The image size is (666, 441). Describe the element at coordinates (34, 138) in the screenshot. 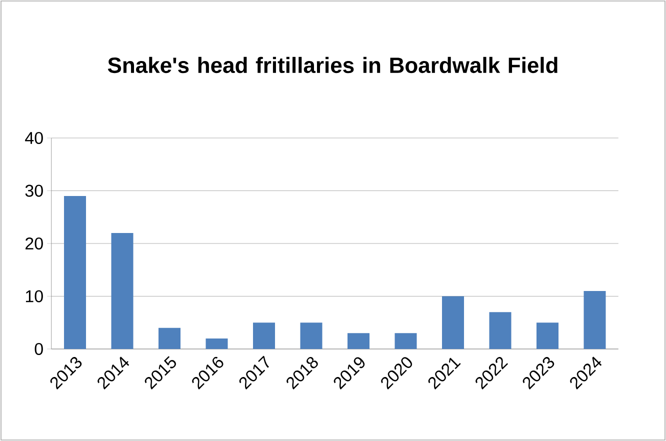

I see `y-tick-label: 40` at that location.